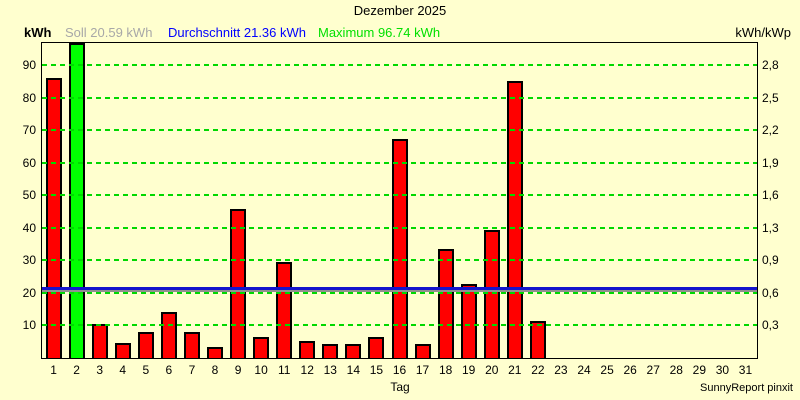 This screenshot has width=800, height=400. What do you see at coordinates (770, 97) in the screenshot?
I see `y-axis-right-tick-2,5: 2,5` at bounding box center [770, 97].